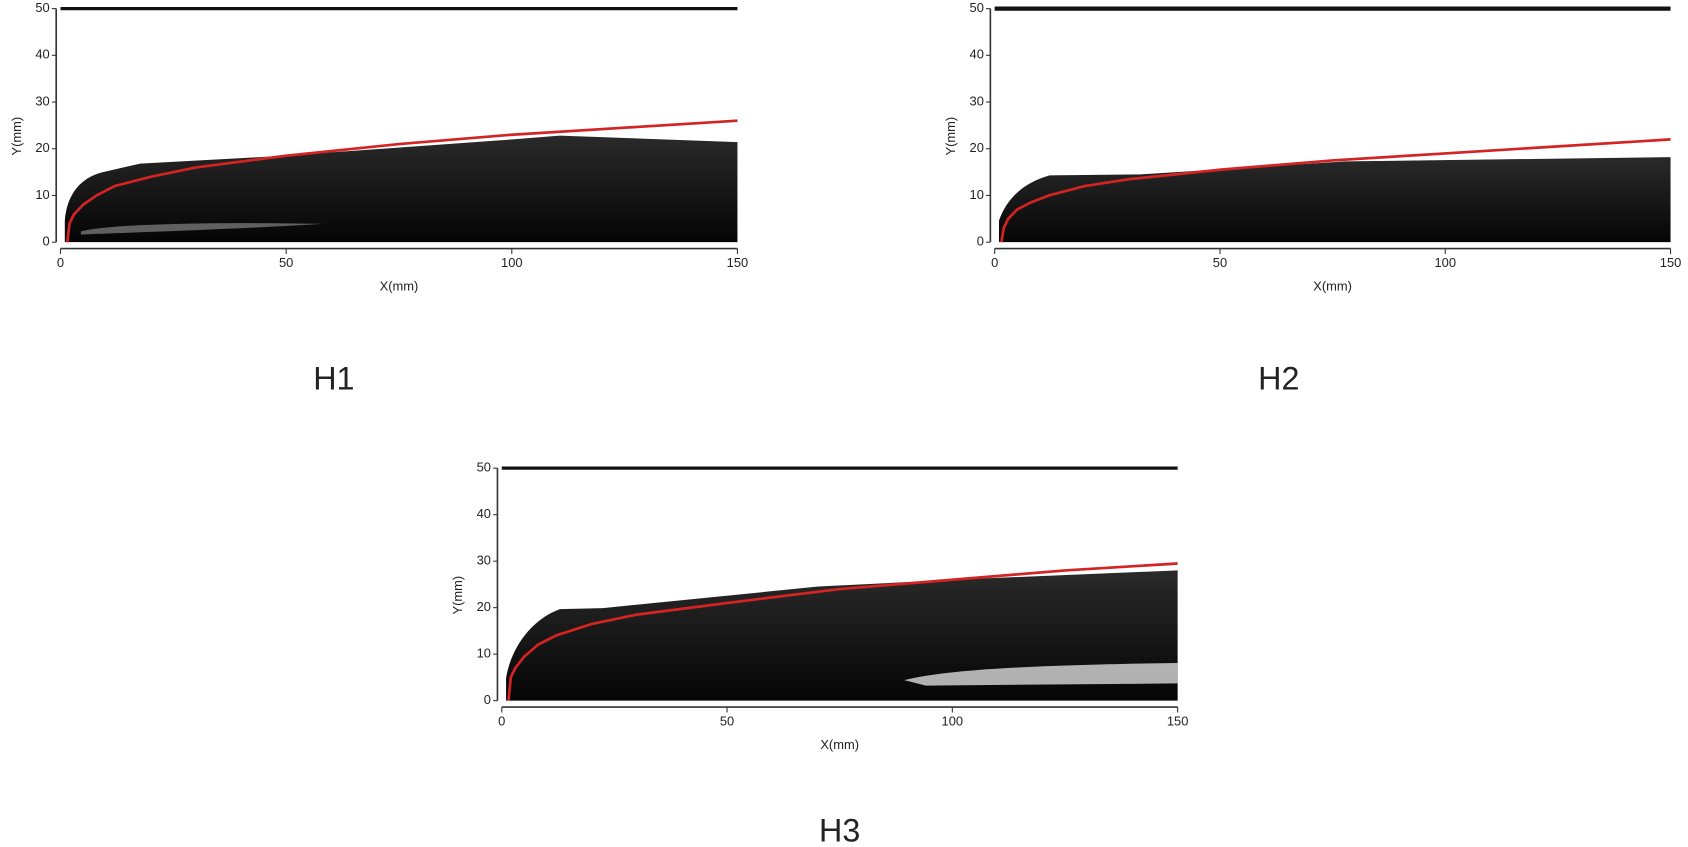 Image resolution: width=1688 pixels, height=847 pixels. I want to click on spray-image, so click(1334, 200).